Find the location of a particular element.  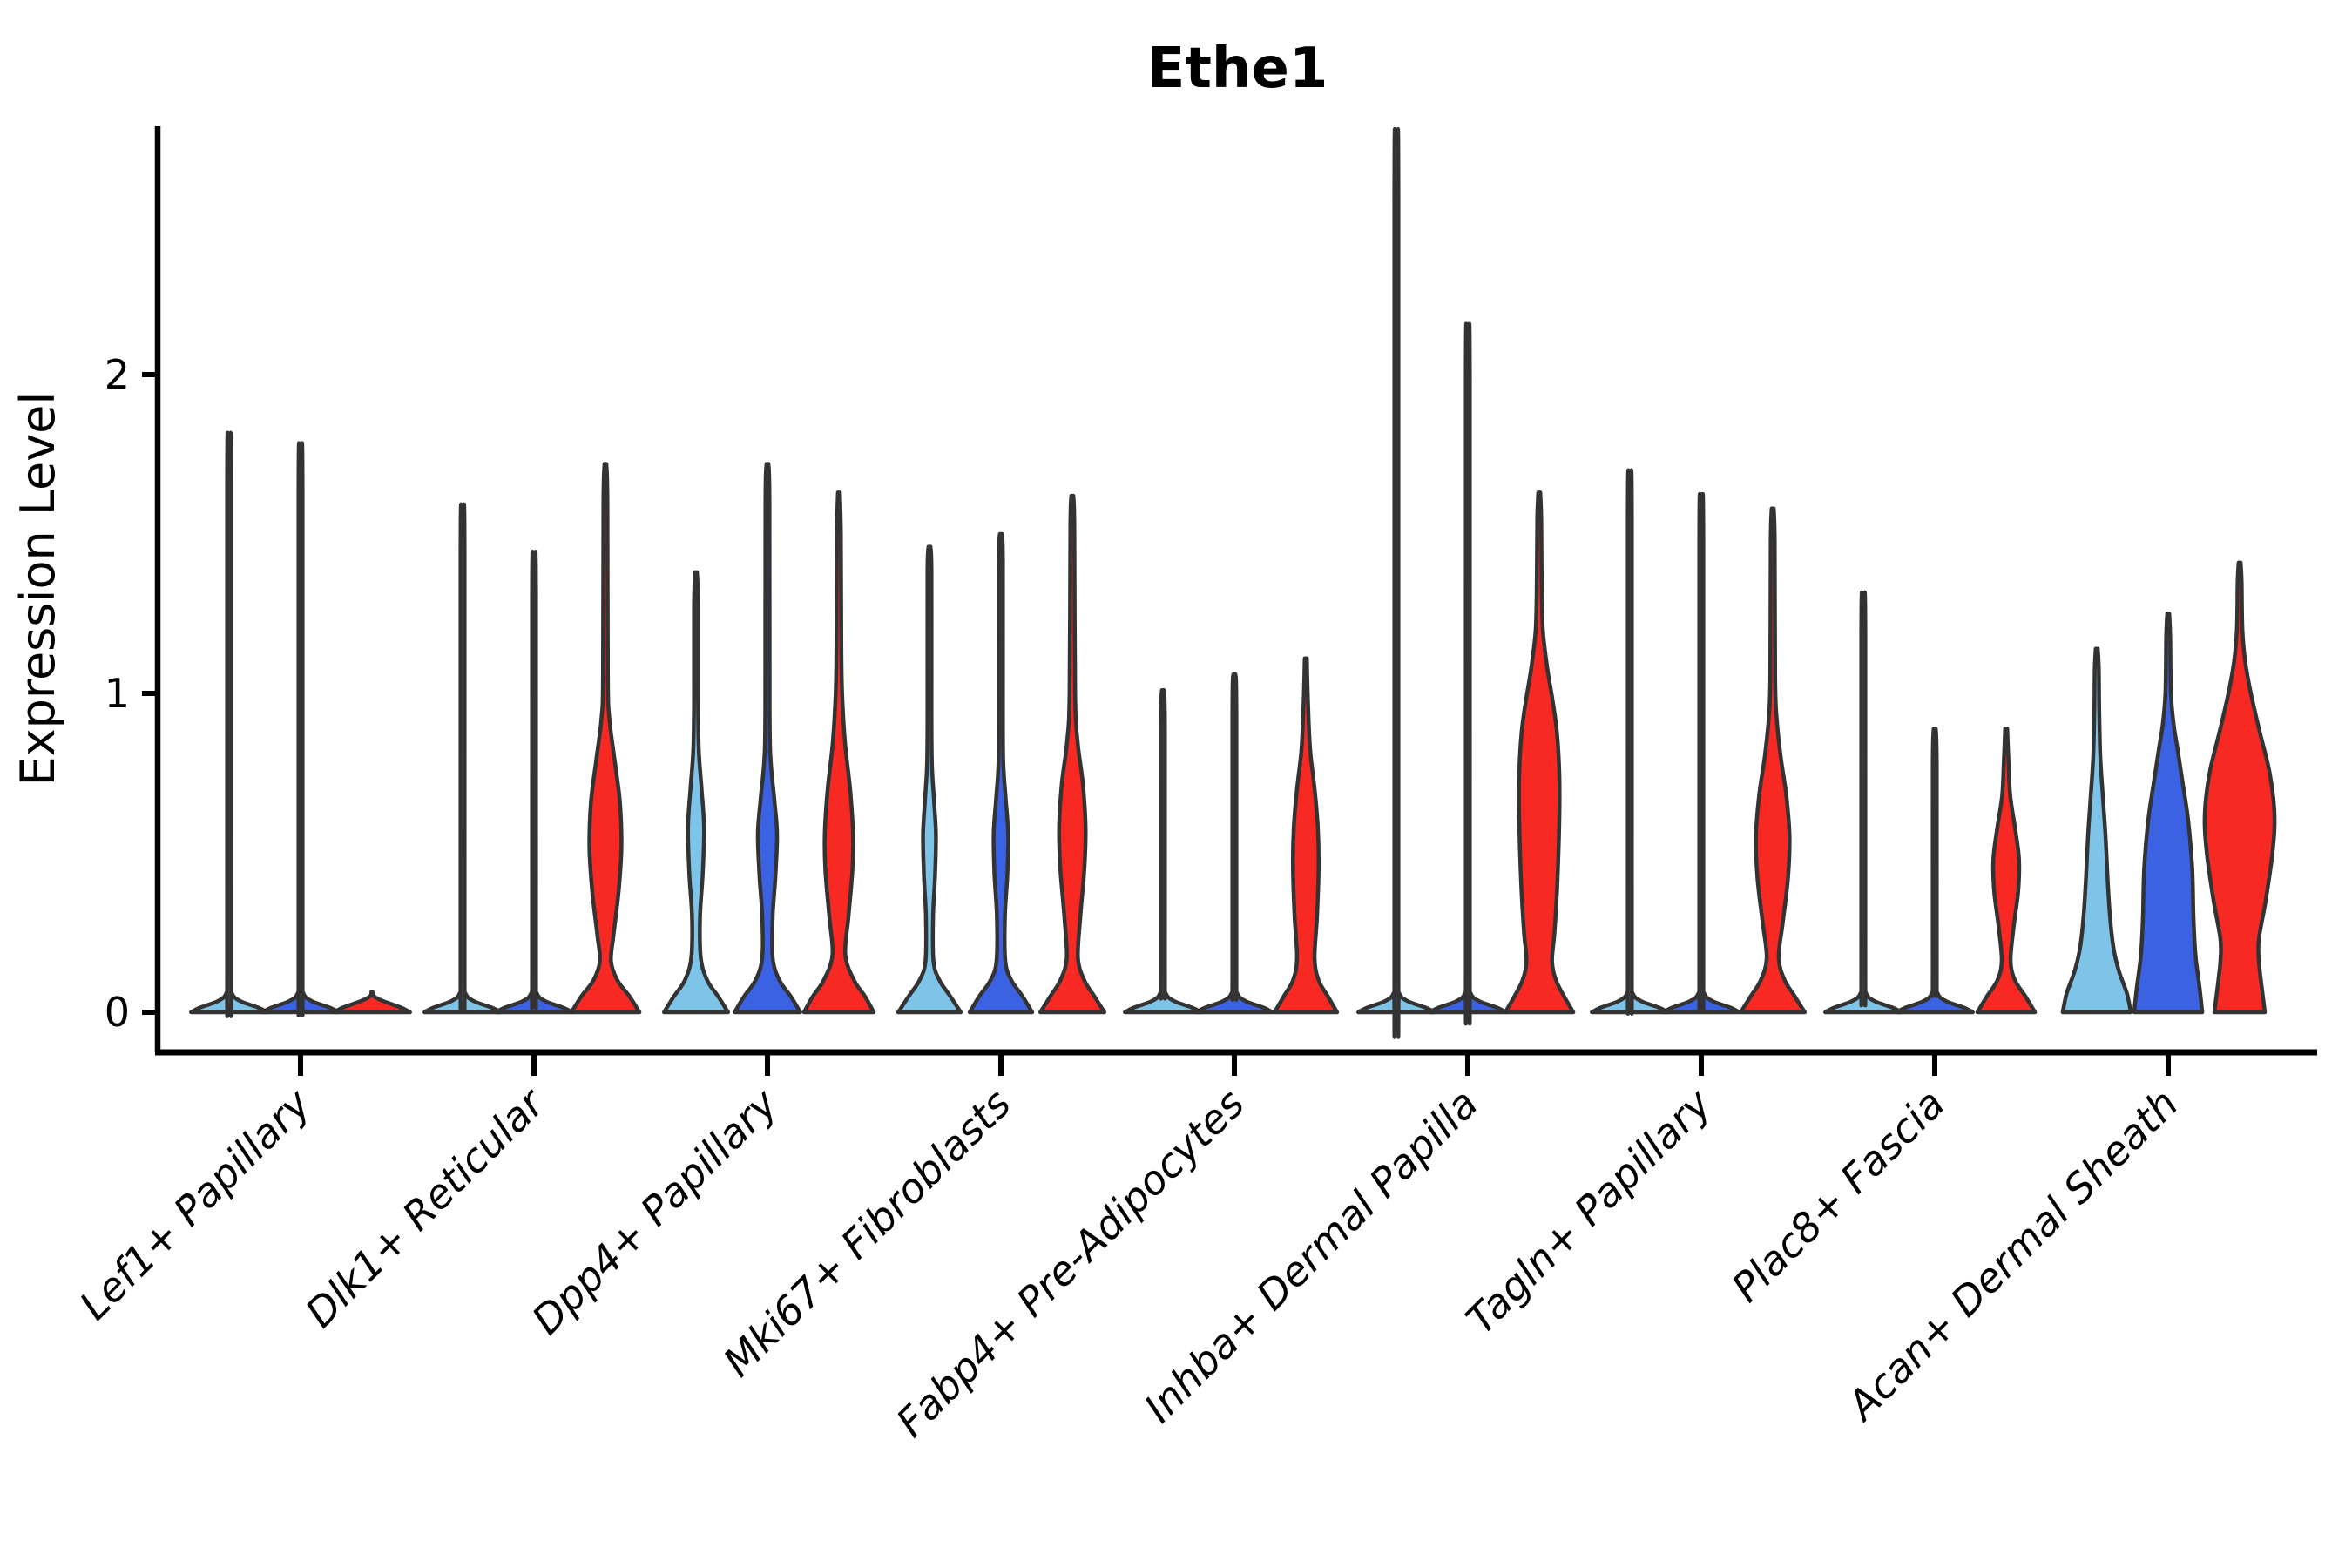

y-tick-label: 2 is located at coordinates (118, 374).